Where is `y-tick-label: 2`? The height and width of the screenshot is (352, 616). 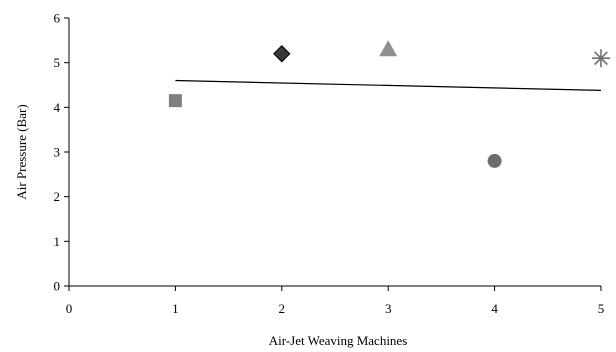 y-tick-label: 2 is located at coordinates (57, 196).